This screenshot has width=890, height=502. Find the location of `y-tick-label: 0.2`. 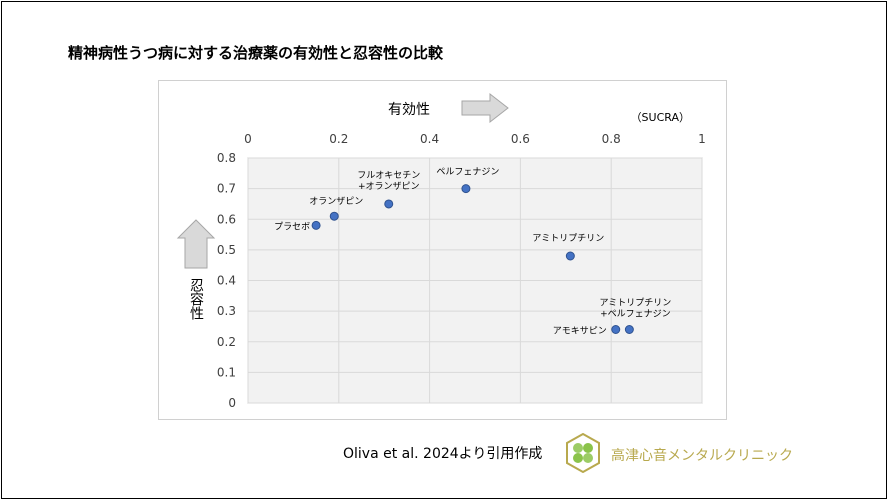

y-tick-label: 0.2 is located at coordinates (226, 342).